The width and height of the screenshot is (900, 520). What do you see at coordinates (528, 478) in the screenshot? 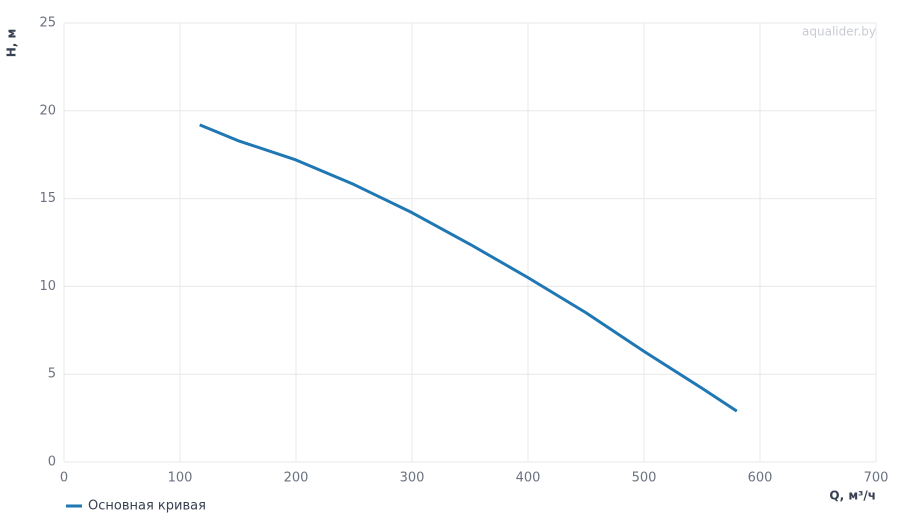
I see `x-tick-label: 400` at bounding box center [528, 478].